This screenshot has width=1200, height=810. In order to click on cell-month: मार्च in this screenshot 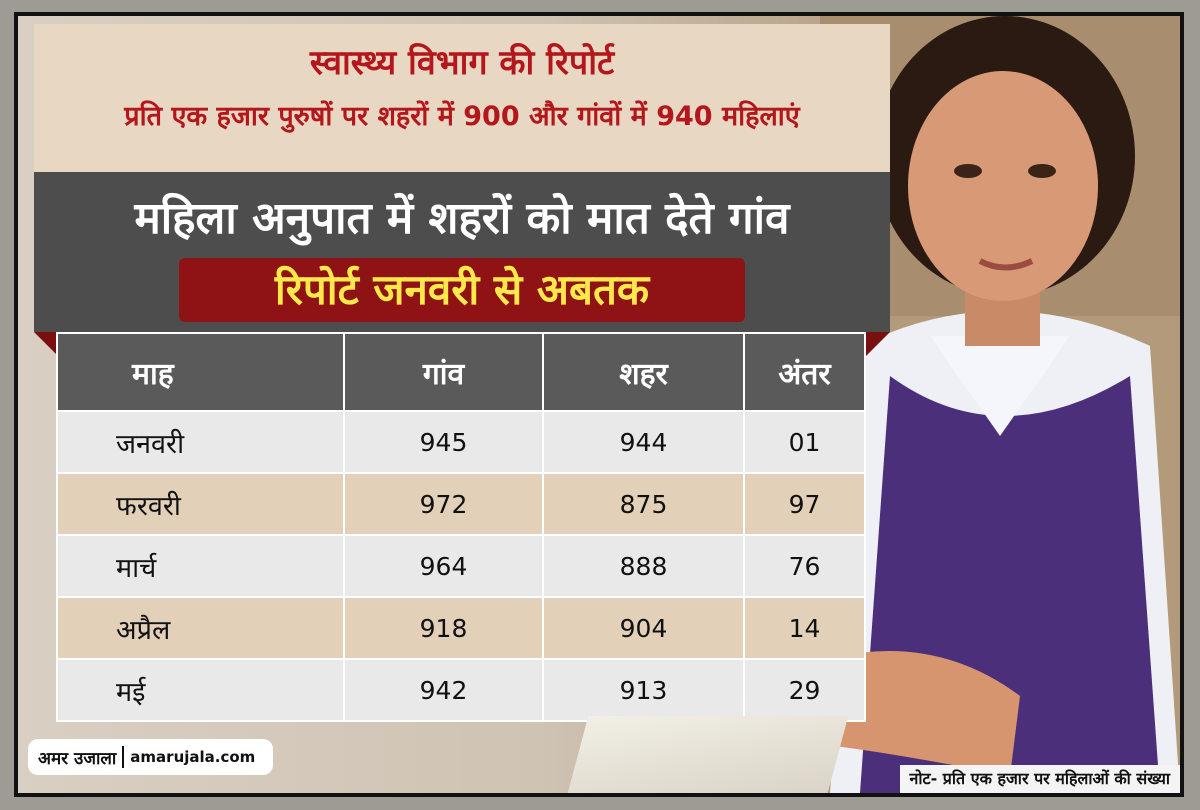, I will do `click(200, 566)`.